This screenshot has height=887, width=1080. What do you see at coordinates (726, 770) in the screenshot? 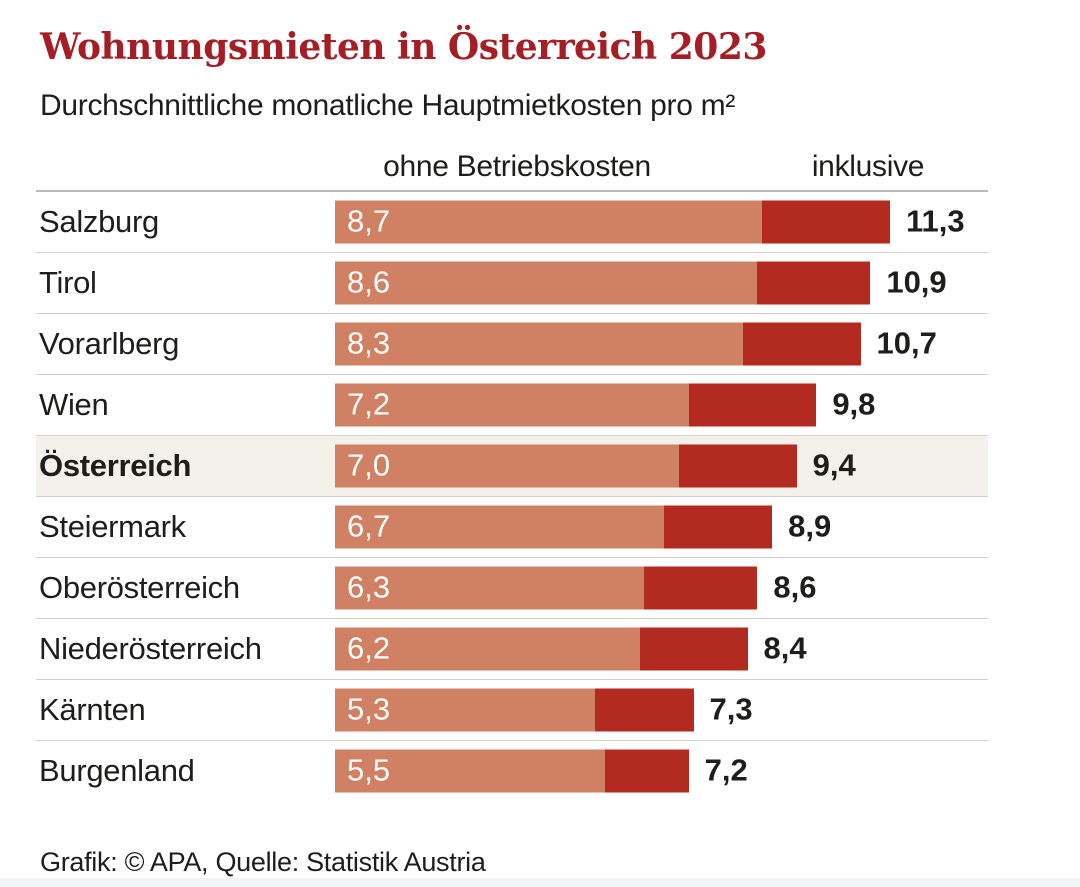
I see `bar-value-inklusive: 7,2` at bounding box center [726, 770].